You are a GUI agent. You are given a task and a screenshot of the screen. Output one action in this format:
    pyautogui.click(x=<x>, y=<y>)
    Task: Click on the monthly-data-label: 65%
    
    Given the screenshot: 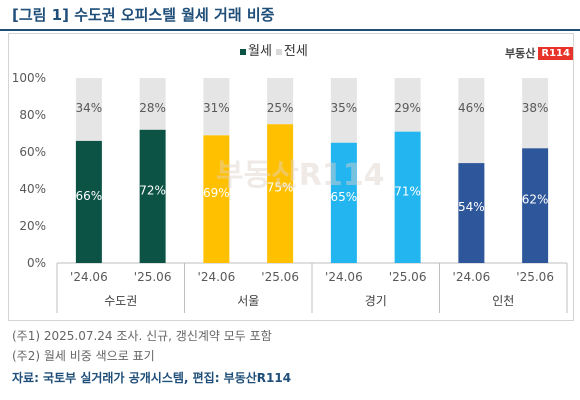 What is the action you would take?
    pyautogui.click(x=344, y=197)
    